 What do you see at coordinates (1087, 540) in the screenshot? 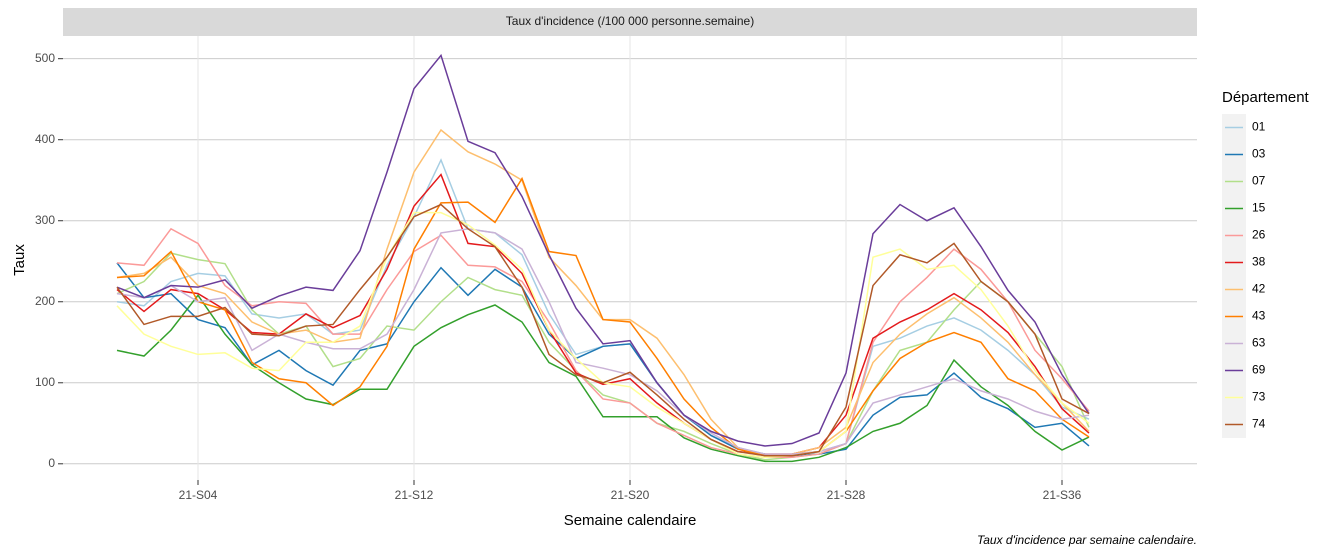
I see `caption: Taux d'incidence par semaine calendaire.` at bounding box center [1087, 540].